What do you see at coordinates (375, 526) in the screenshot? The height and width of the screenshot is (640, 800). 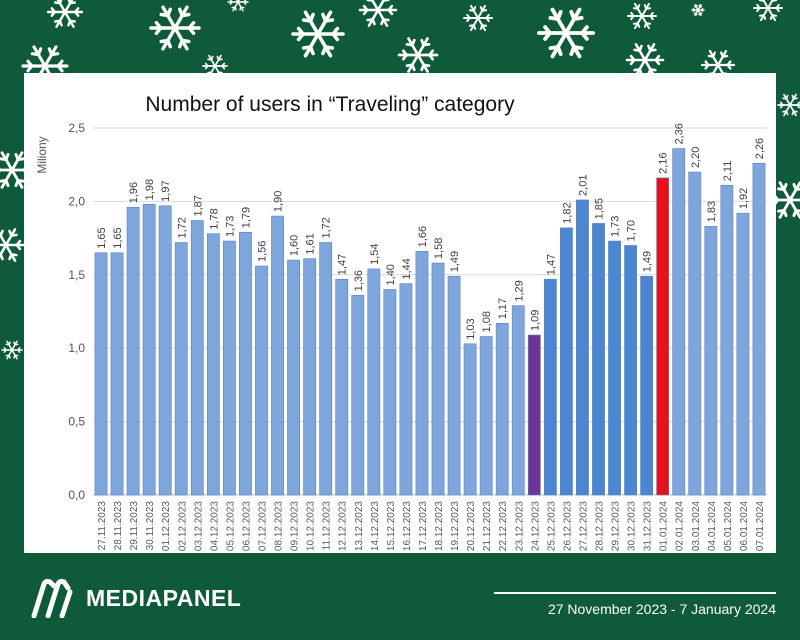 I see `x-tick-label: 14.12.2023` at bounding box center [375, 526].